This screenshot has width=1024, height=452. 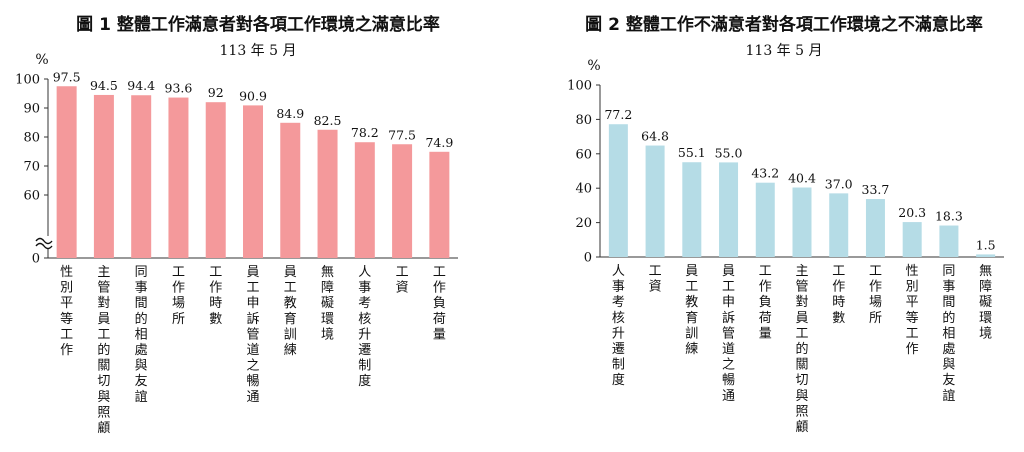 What do you see at coordinates (839, 183) in the screenshot?
I see `data-label: 37.0` at bounding box center [839, 183].